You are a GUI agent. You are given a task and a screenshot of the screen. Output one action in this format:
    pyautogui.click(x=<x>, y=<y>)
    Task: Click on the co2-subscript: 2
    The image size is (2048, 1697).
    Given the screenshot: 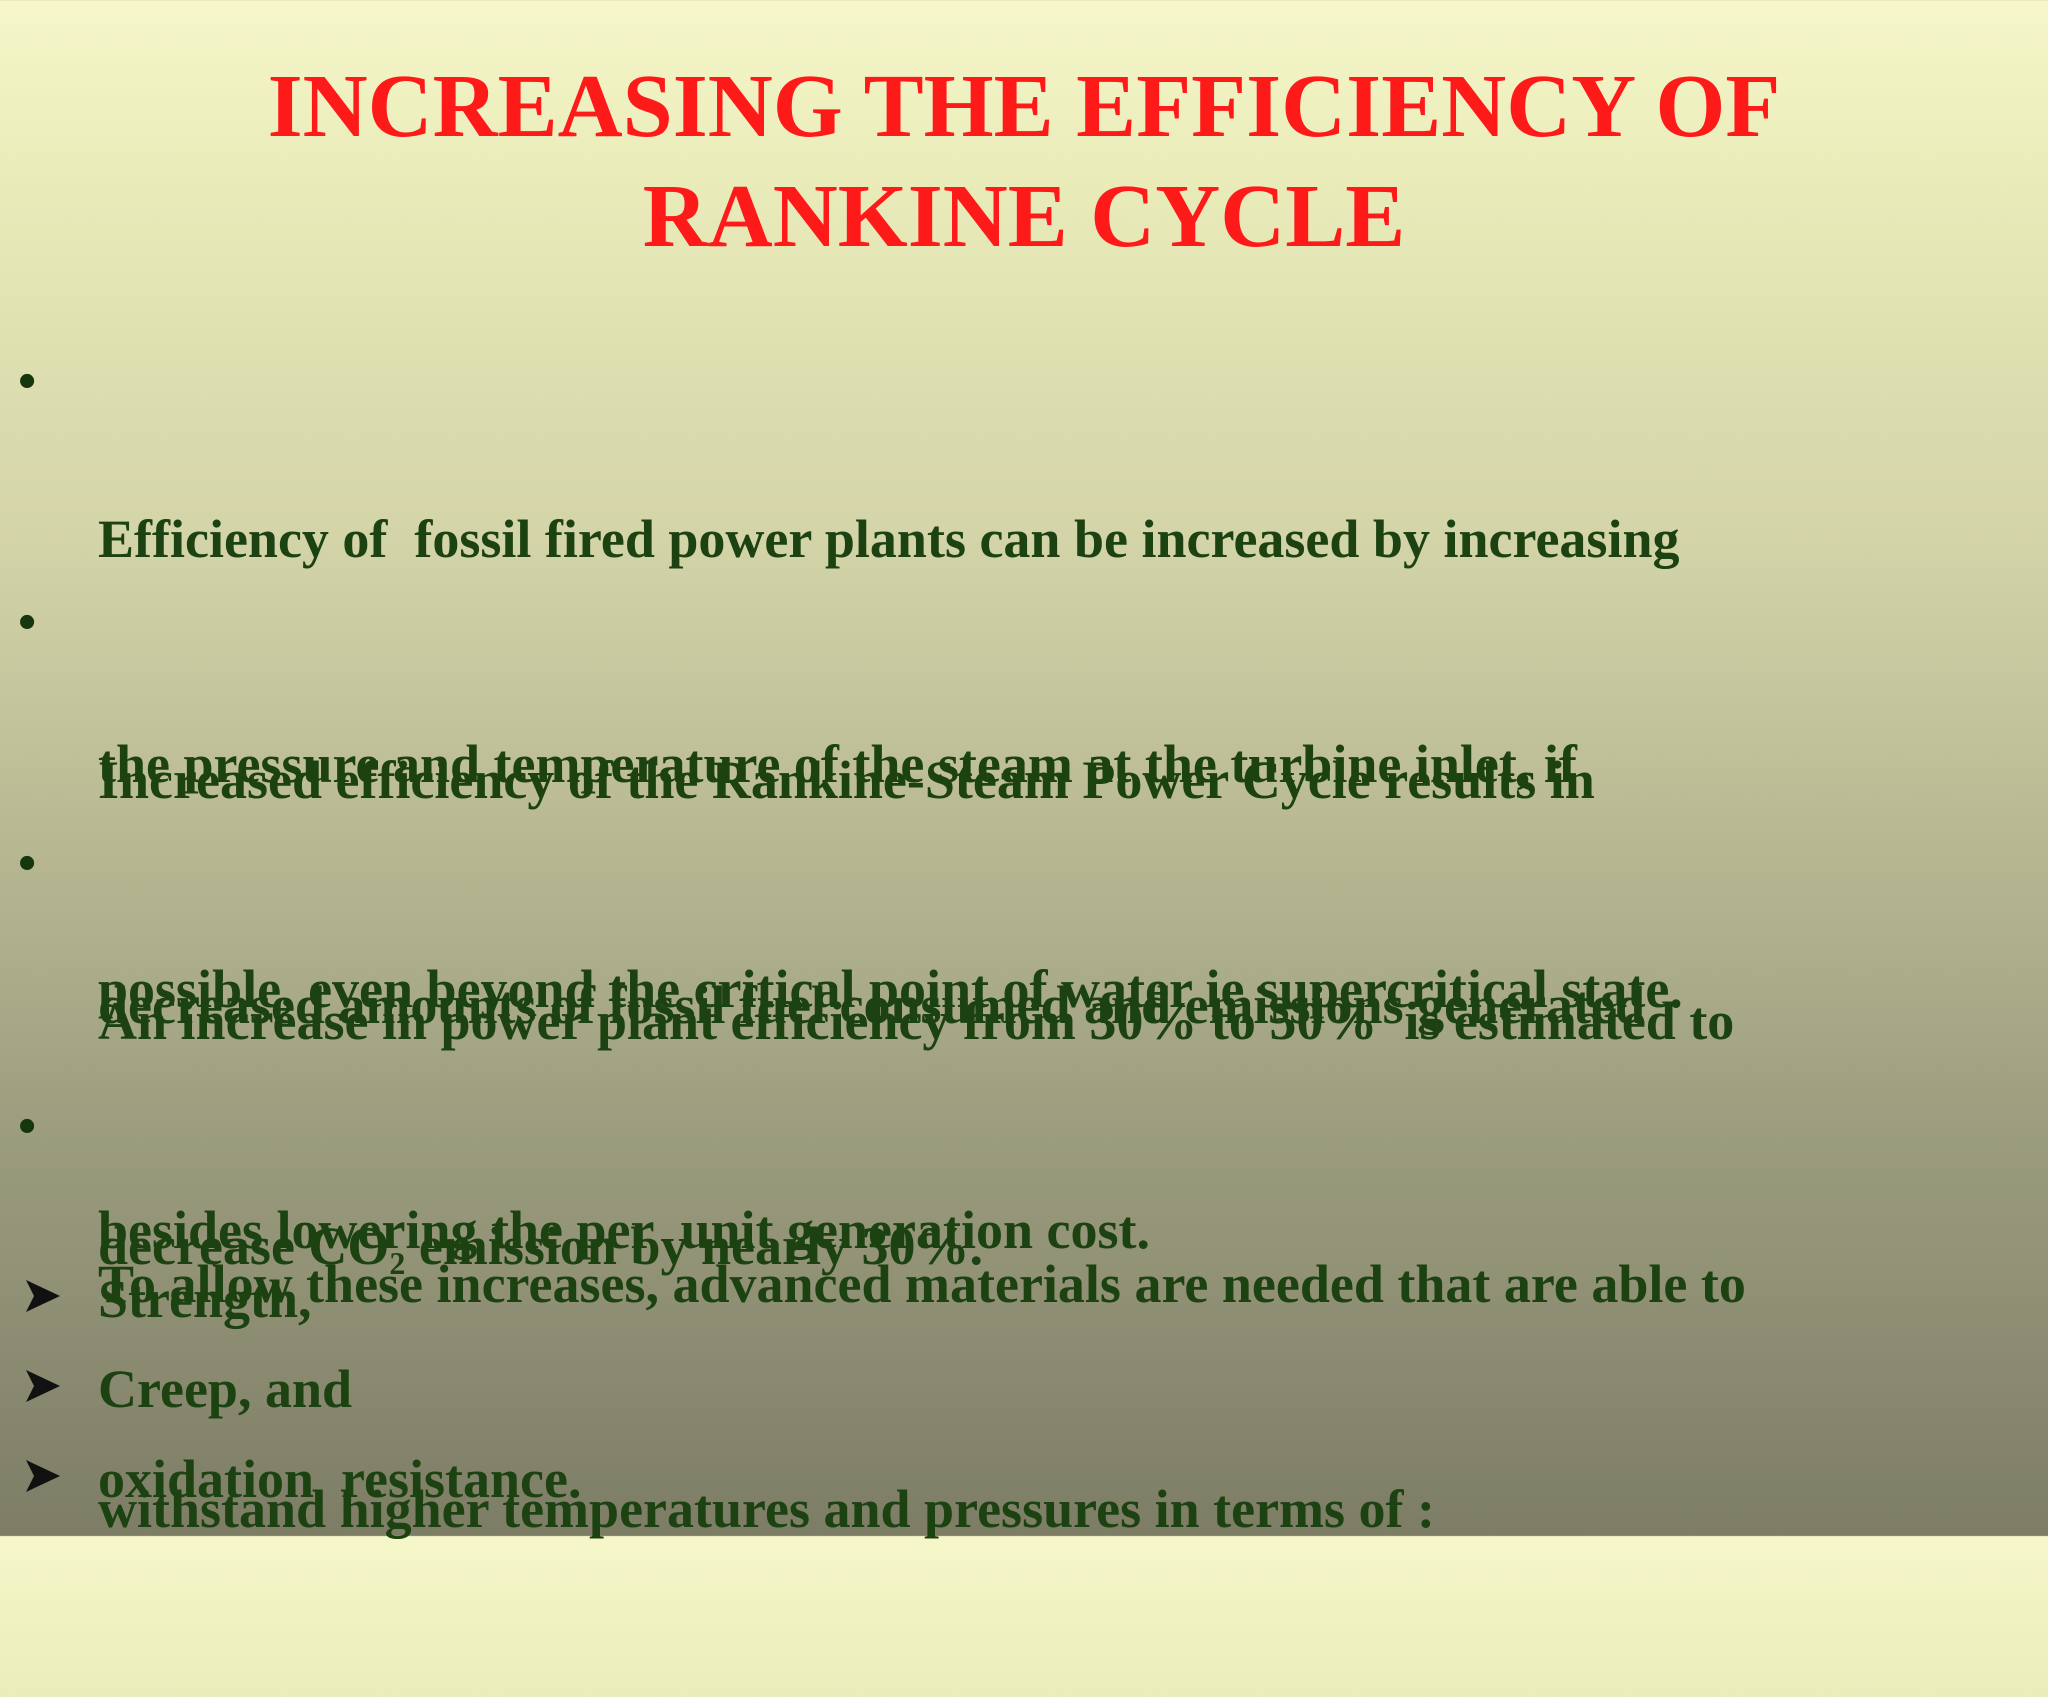 What is the action you would take?
    pyautogui.click(x=397, y=1263)
    